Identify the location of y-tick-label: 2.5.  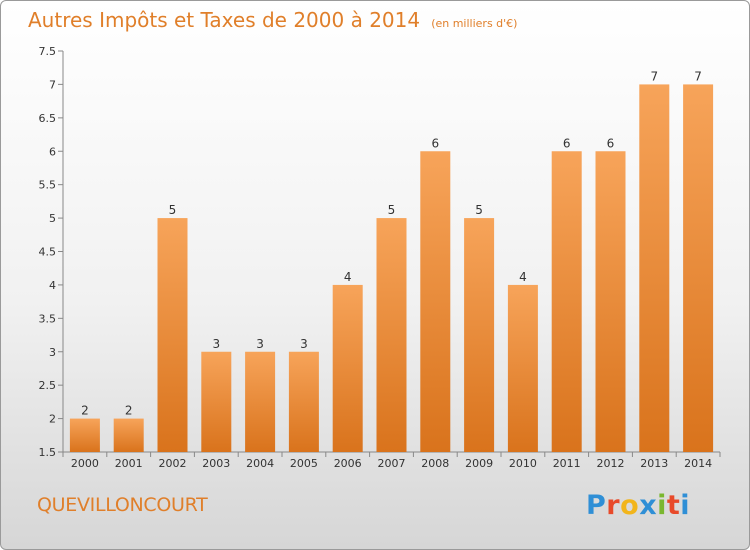
(48, 385).